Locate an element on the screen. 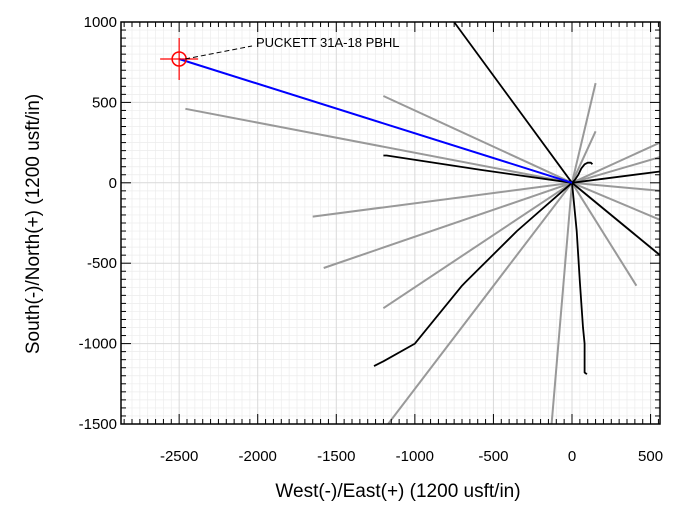  planned-well-path is located at coordinates (375, 121).